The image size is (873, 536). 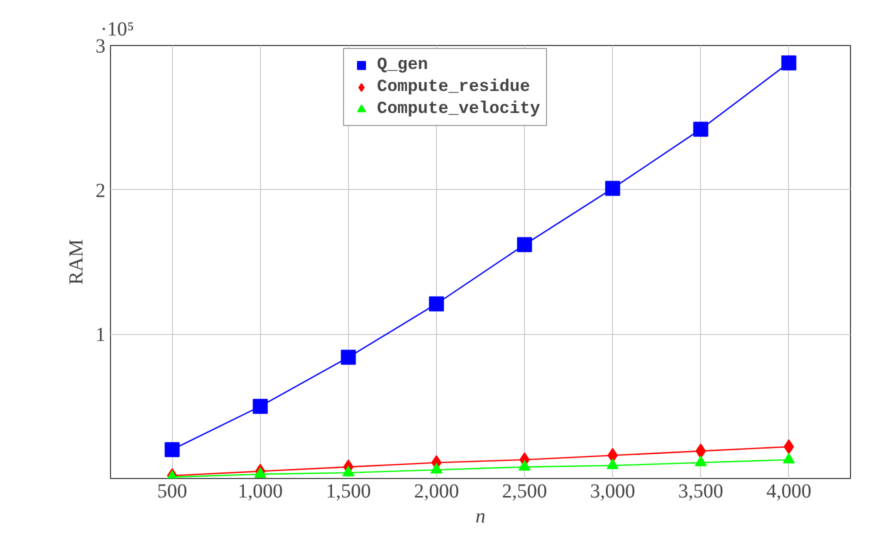 What do you see at coordinates (453, 87) in the screenshot?
I see `legend-label: Compute_residue` at bounding box center [453, 87].